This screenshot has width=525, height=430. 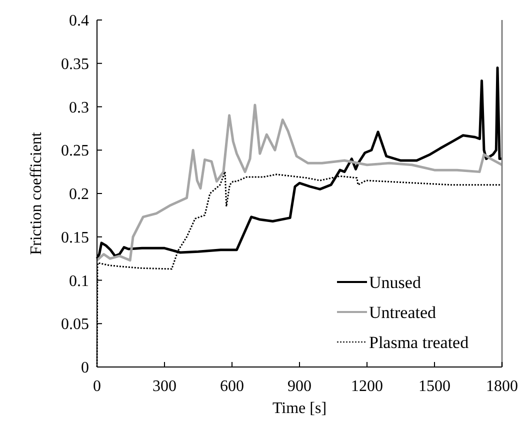 I want to click on y-tick-label: 0.1, so click(x=79, y=281).